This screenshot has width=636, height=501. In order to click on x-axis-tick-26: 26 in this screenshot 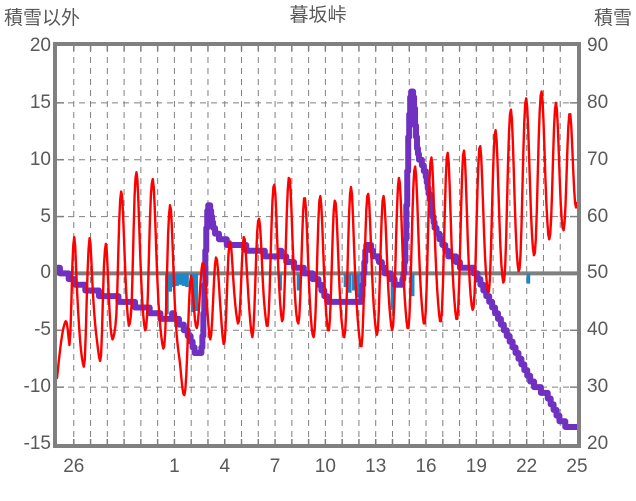, I will do `click(74, 466)`.